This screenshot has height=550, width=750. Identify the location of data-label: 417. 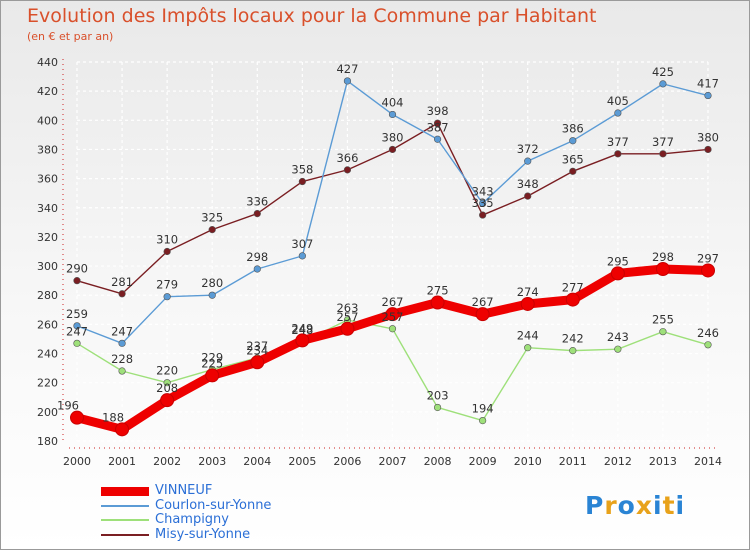
(708, 84).